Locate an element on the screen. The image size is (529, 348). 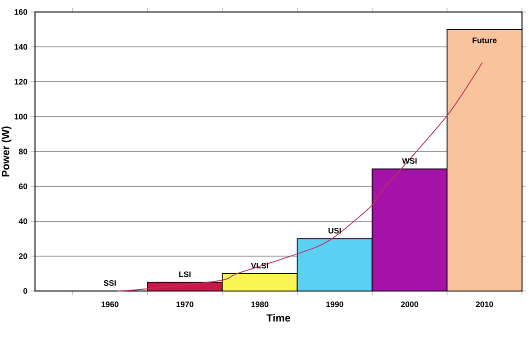
y-axis-title: Power (W) is located at coordinates (7, 151).